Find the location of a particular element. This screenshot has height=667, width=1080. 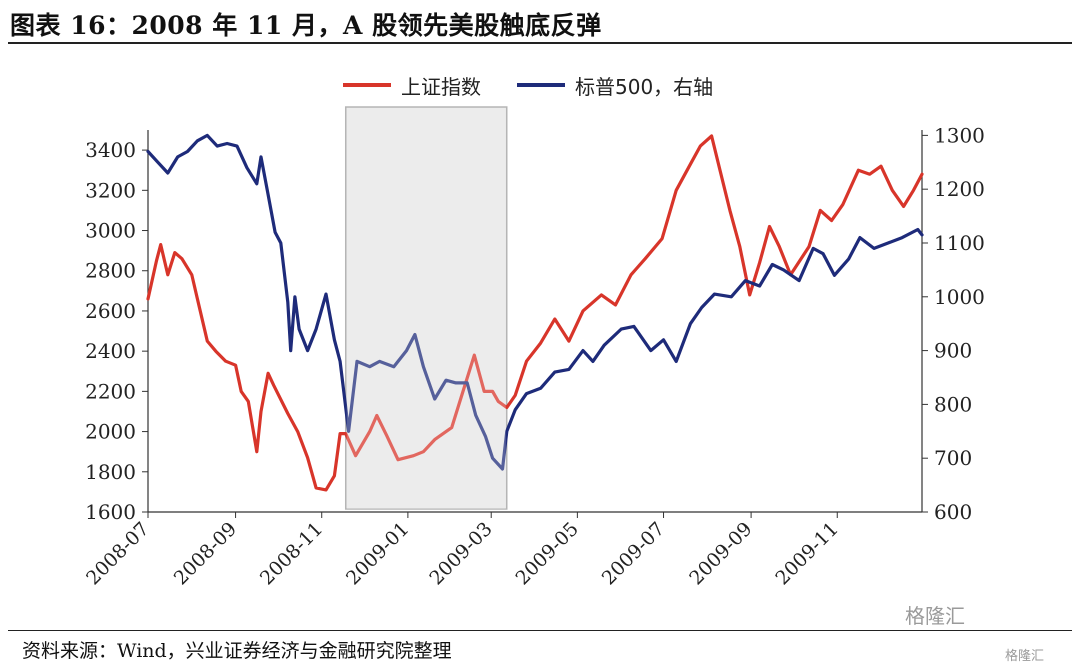

y-left-tick-label: 3000 is located at coordinates (110, 231).